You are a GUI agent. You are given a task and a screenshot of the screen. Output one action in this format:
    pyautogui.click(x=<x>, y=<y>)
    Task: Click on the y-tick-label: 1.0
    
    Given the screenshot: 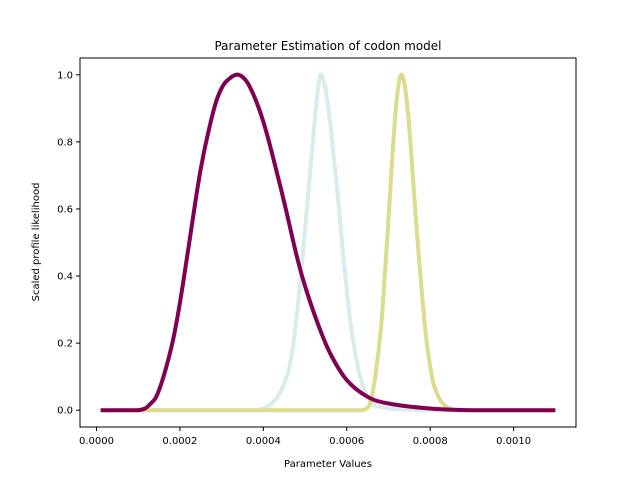 What is the action you would take?
    pyautogui.click(x=65, y=75)
    